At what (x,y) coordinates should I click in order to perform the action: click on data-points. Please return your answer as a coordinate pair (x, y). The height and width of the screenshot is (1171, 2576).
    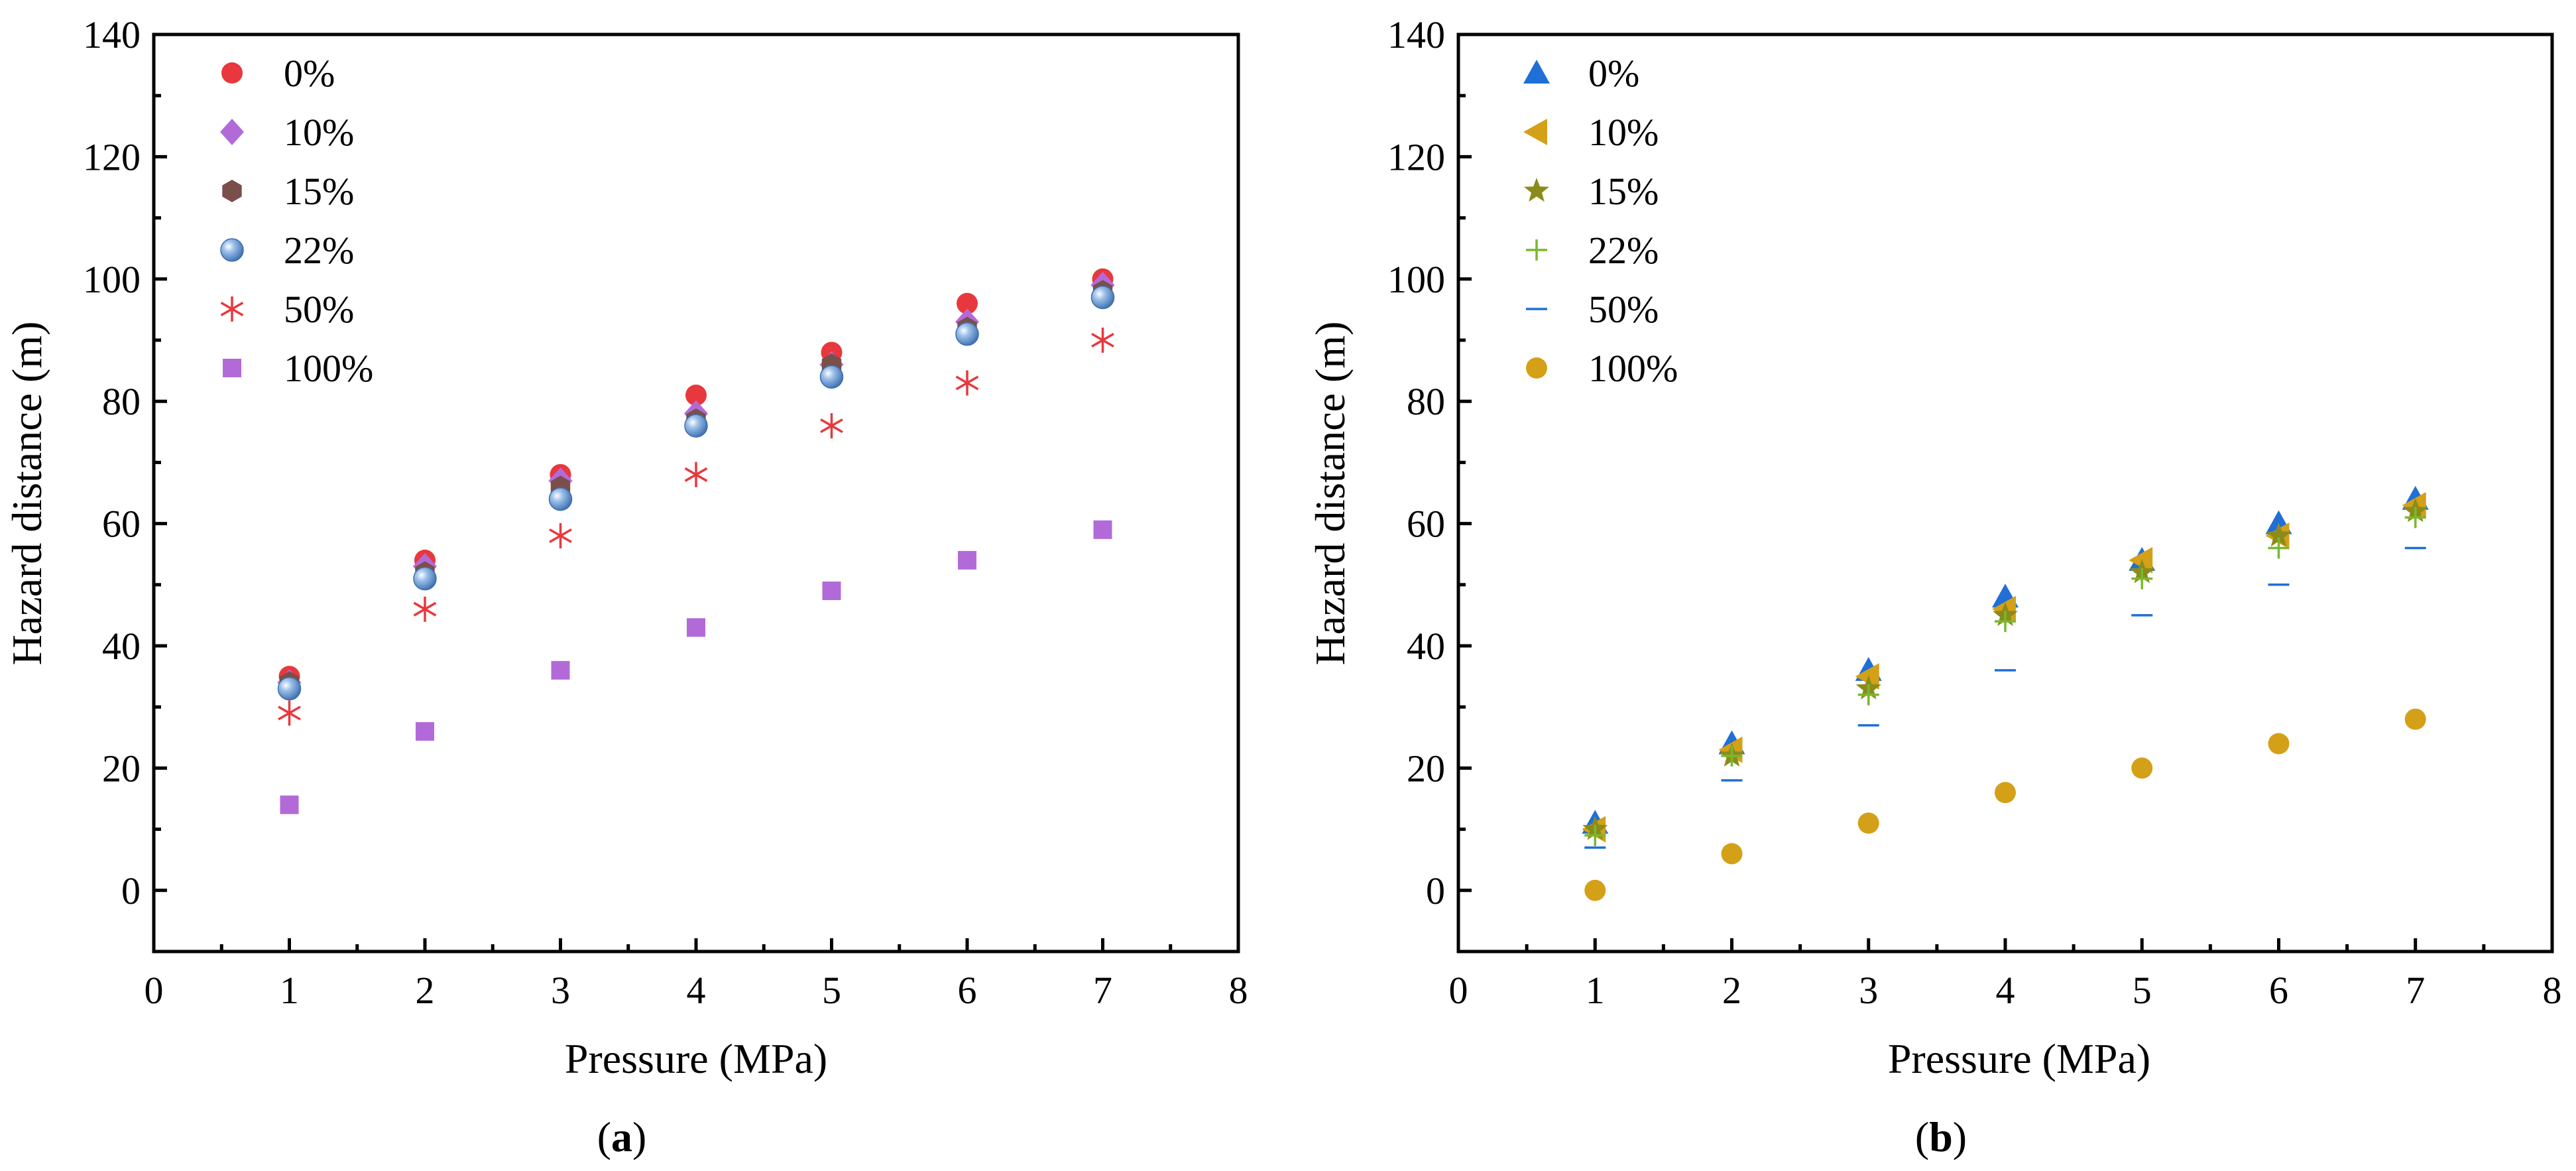
    Looking at the image, I should click on (2006, 693).